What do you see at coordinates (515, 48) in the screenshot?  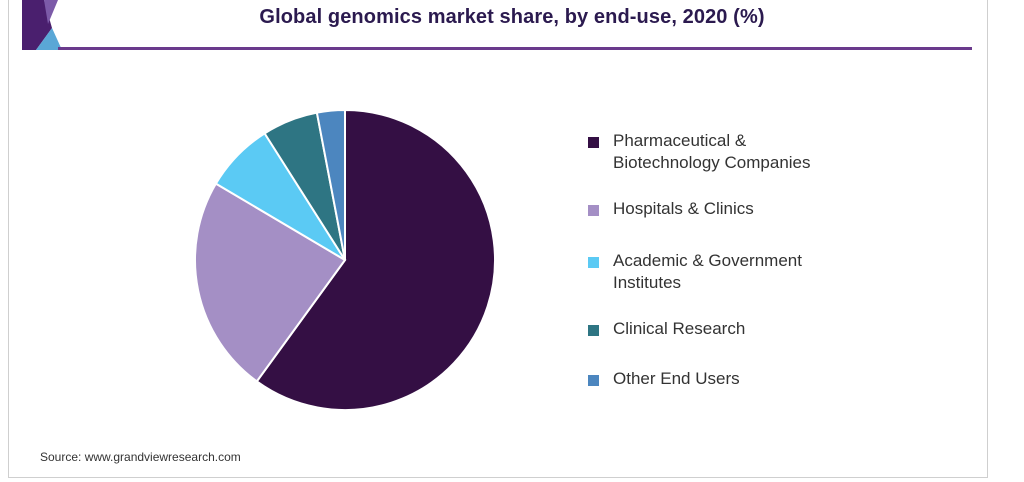 I see `title-divider` at bounding box center [515, 48].